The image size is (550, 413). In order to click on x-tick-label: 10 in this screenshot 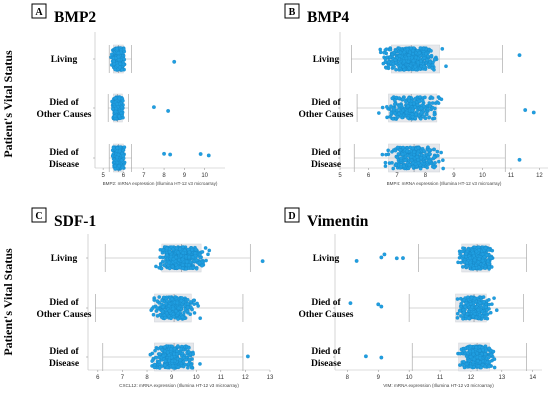, I will do `click(196, 378)`.